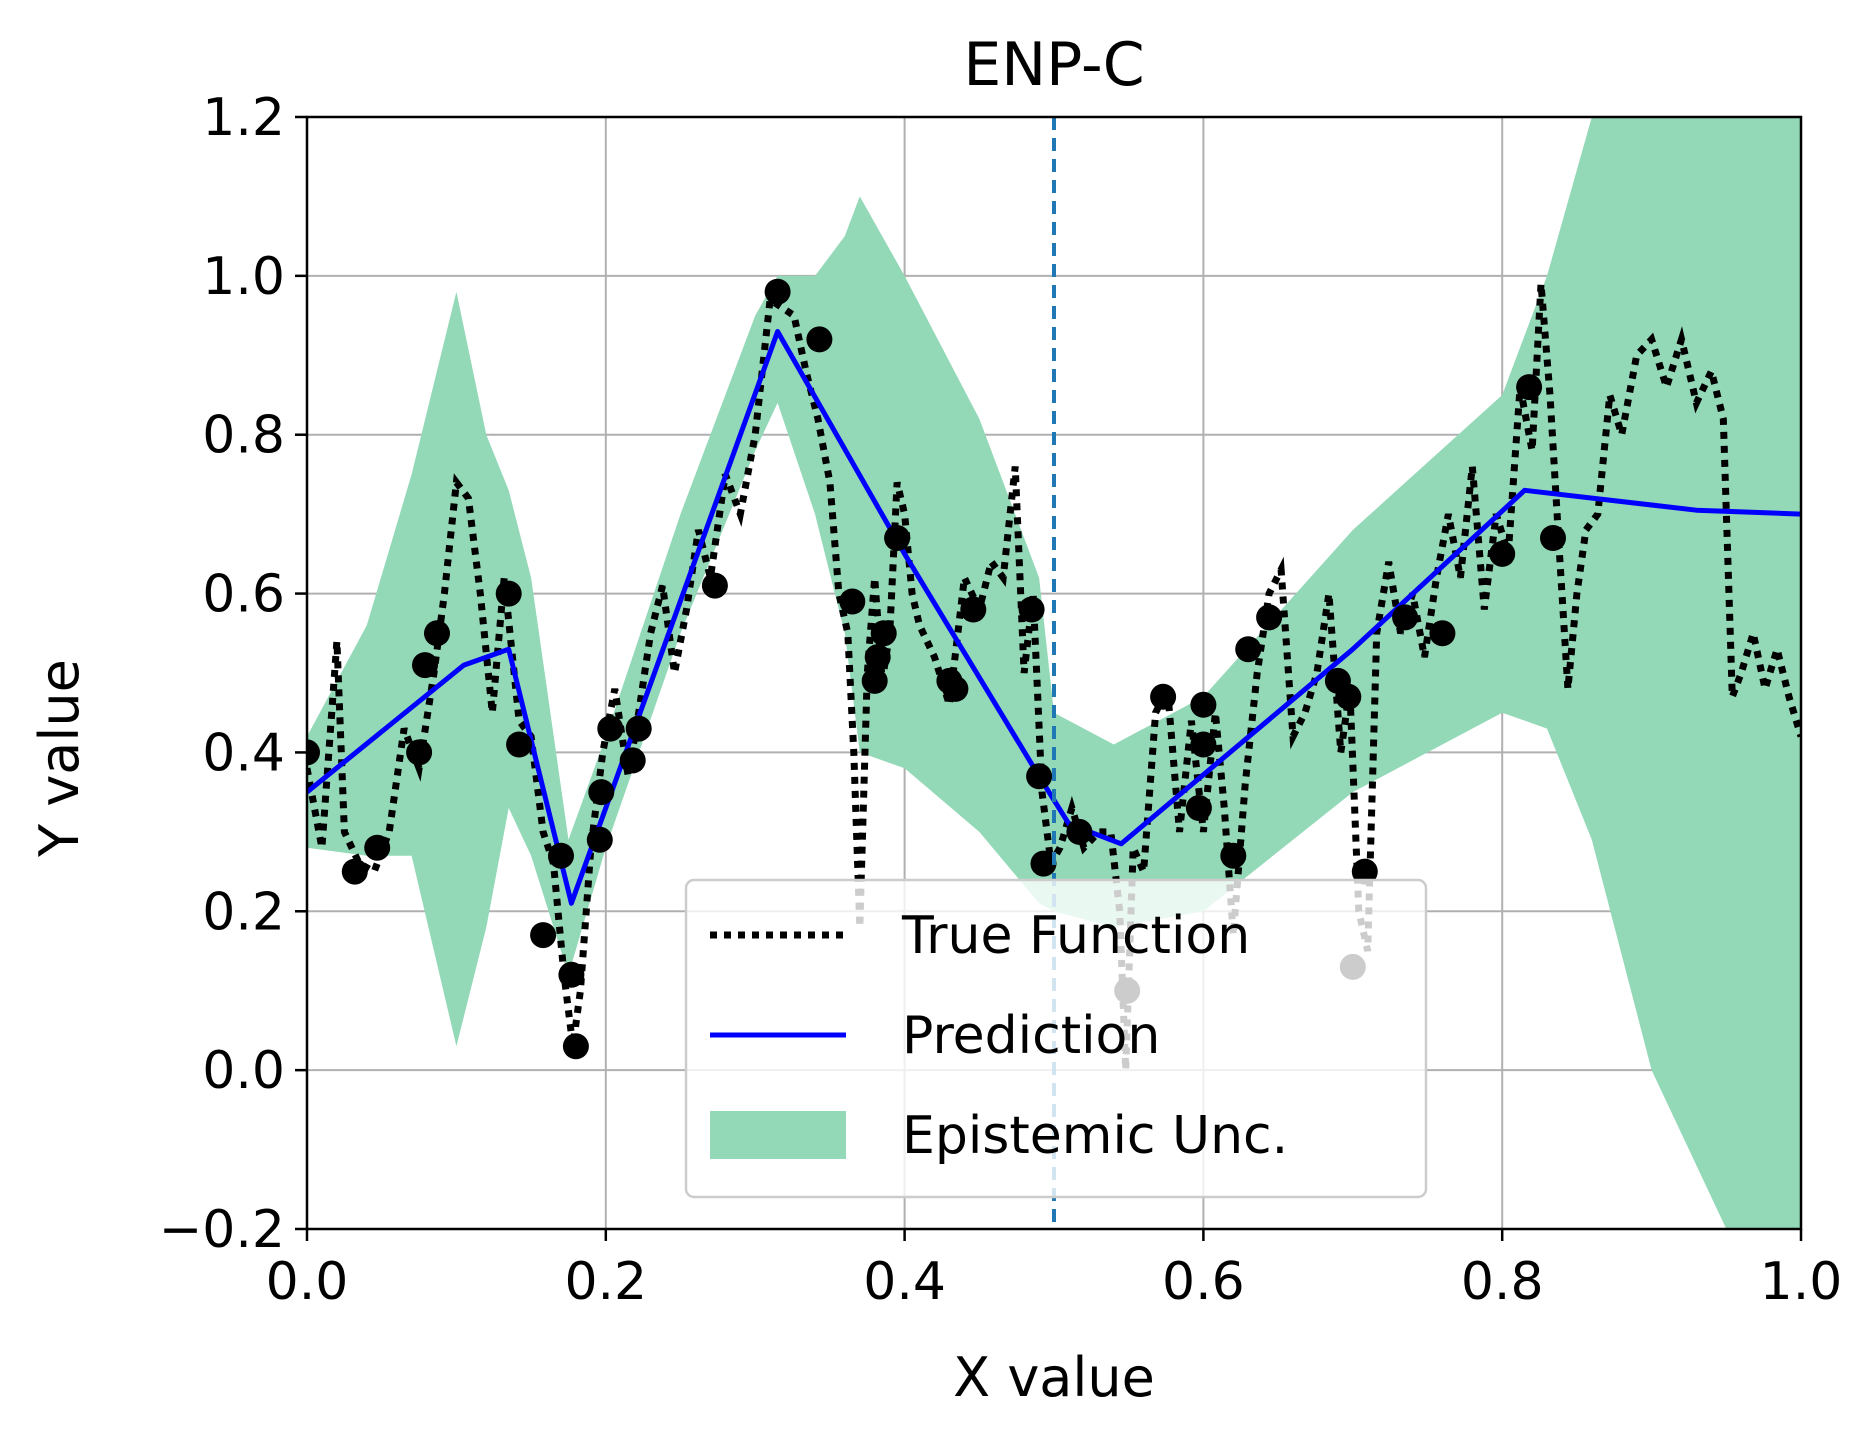 This screenshot has height=1432, width=1874. Describe the element at coordinates (243, 118) in the screenshot. I see `y-tick-label: 1.2` at that location.